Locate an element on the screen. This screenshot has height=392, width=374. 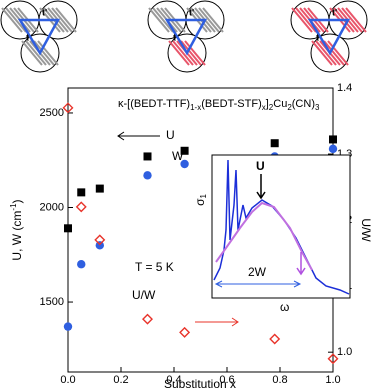
text-part: ] is located at coordinates (267, 104).